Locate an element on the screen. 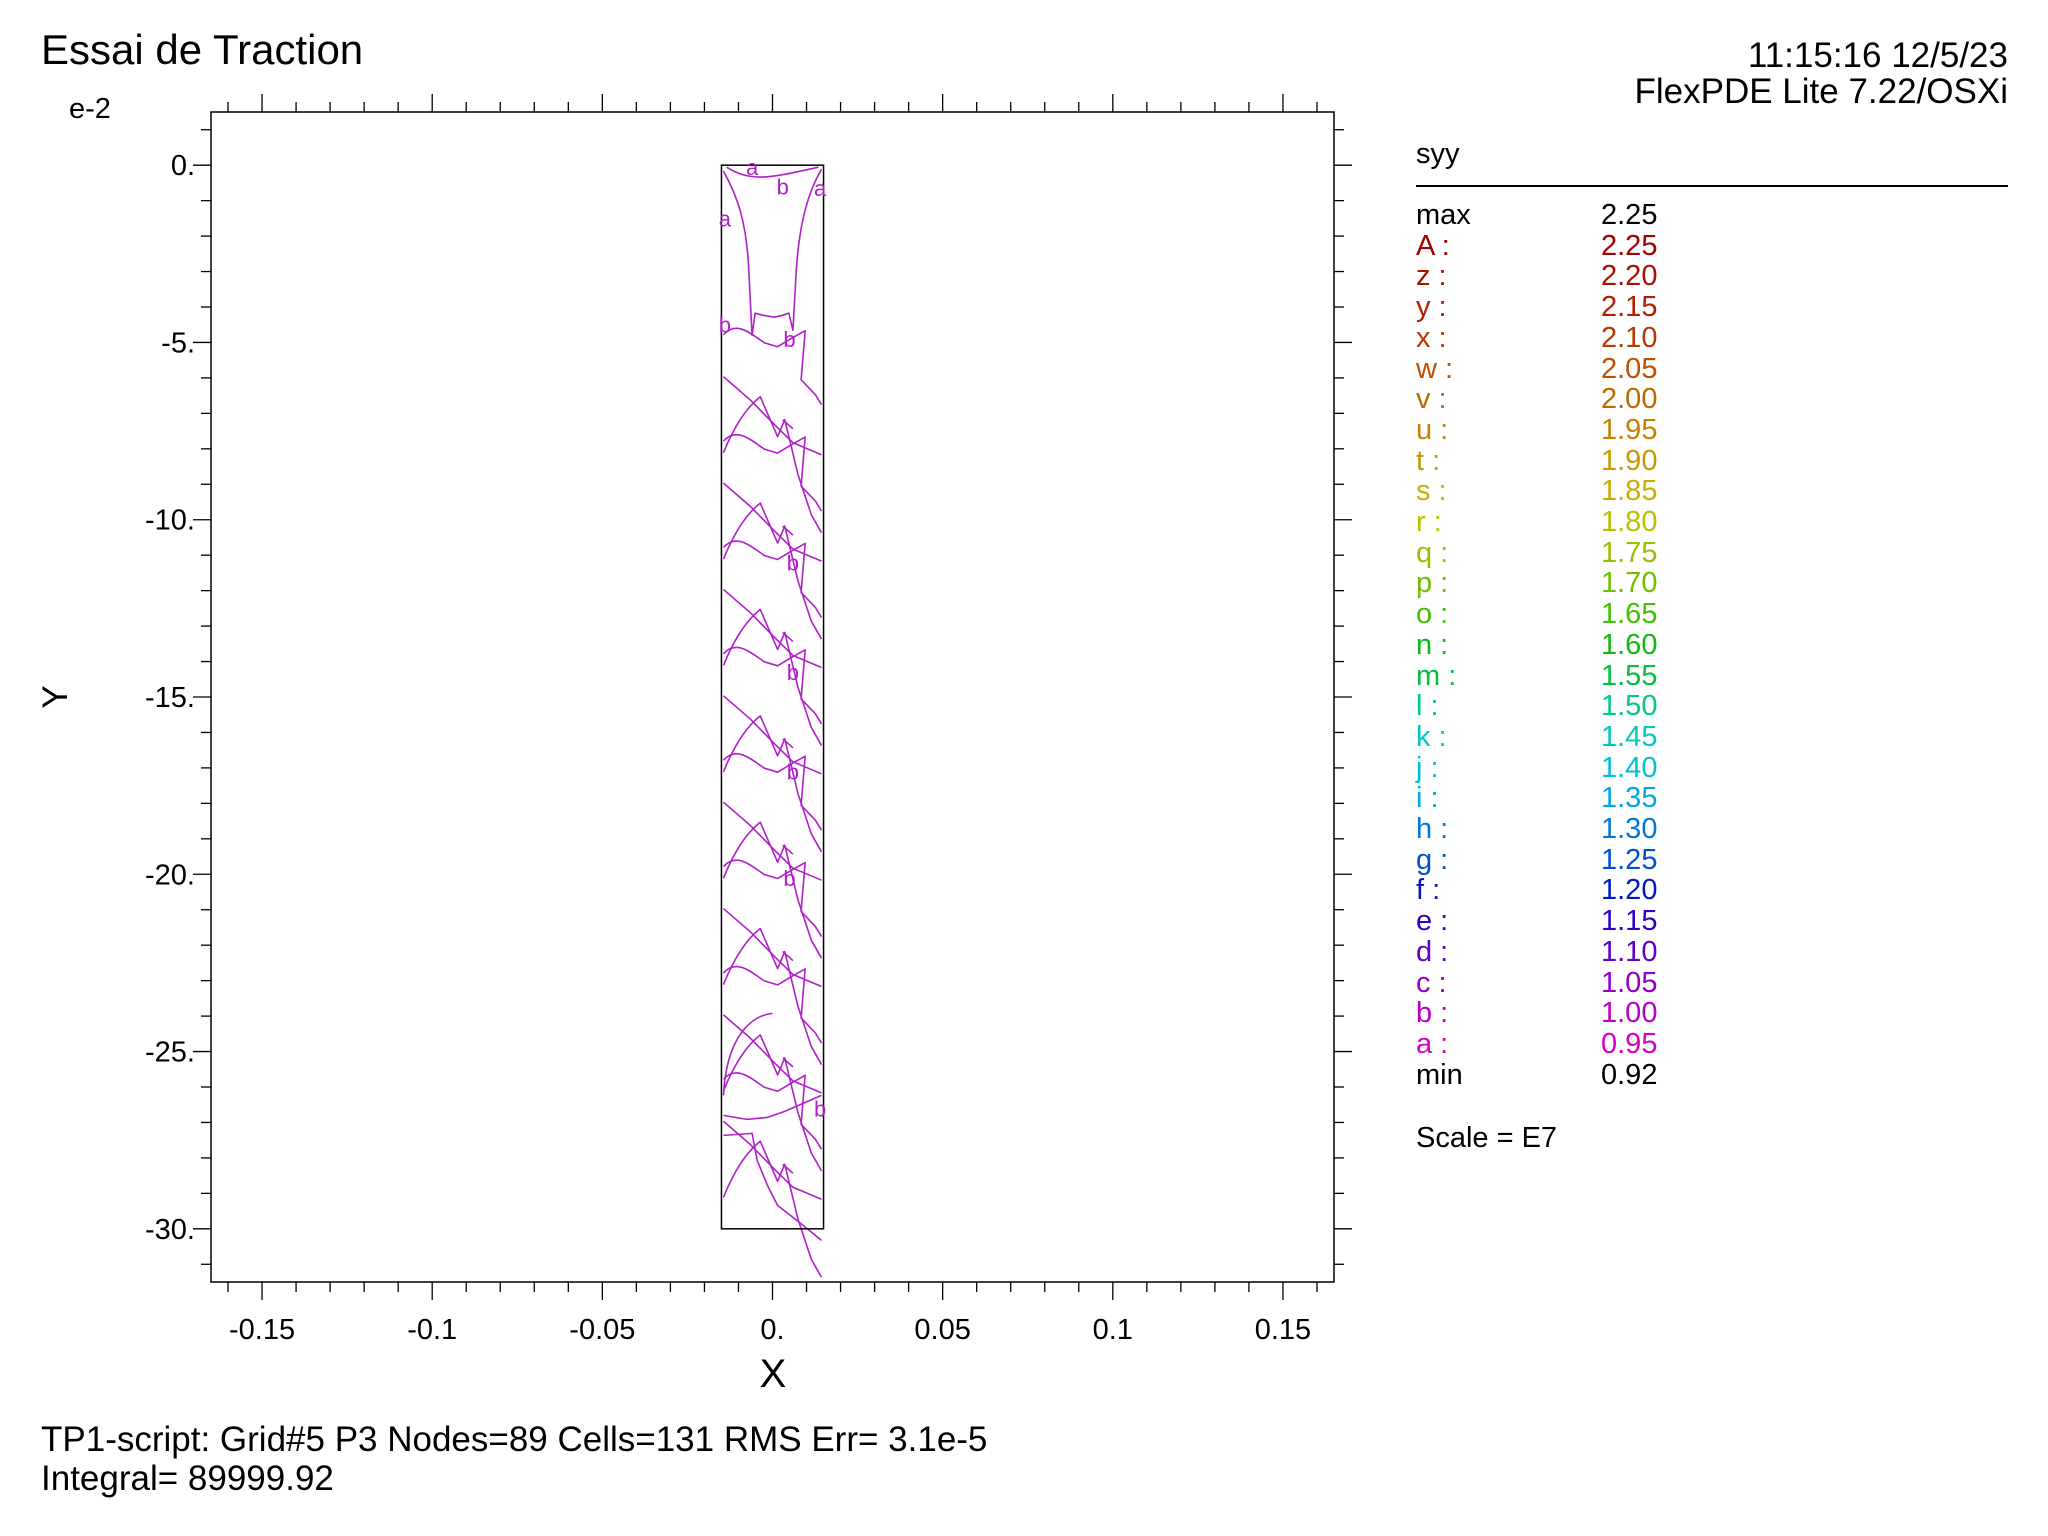  software-version: FlexPDE Lite 7.22/OSXi is located at coordinates (1821, 91).